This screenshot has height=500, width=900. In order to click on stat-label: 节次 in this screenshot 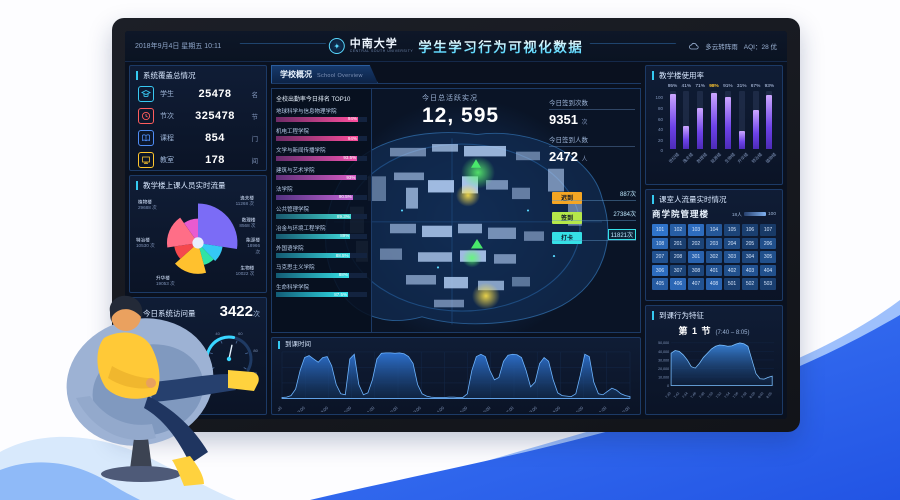, I will do `click(167, 117)`.